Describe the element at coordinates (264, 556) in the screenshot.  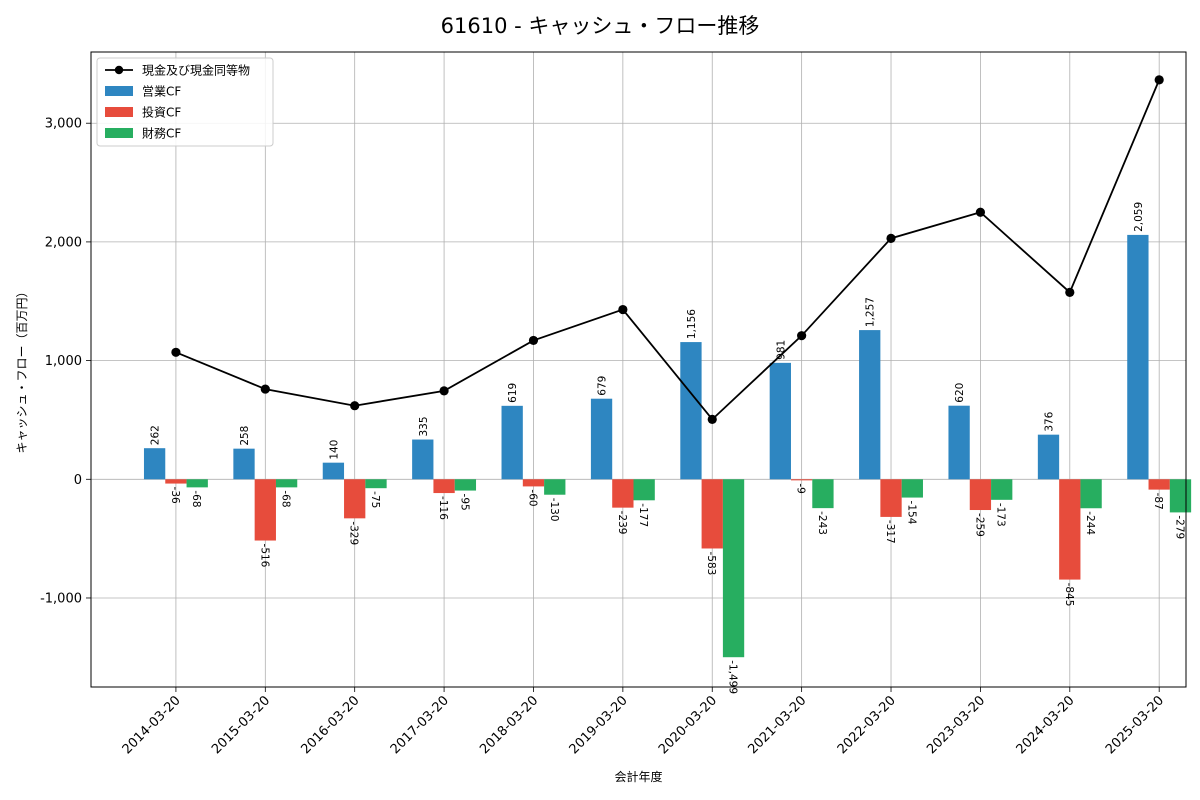
I see `bar-value-label: -516` at that location.